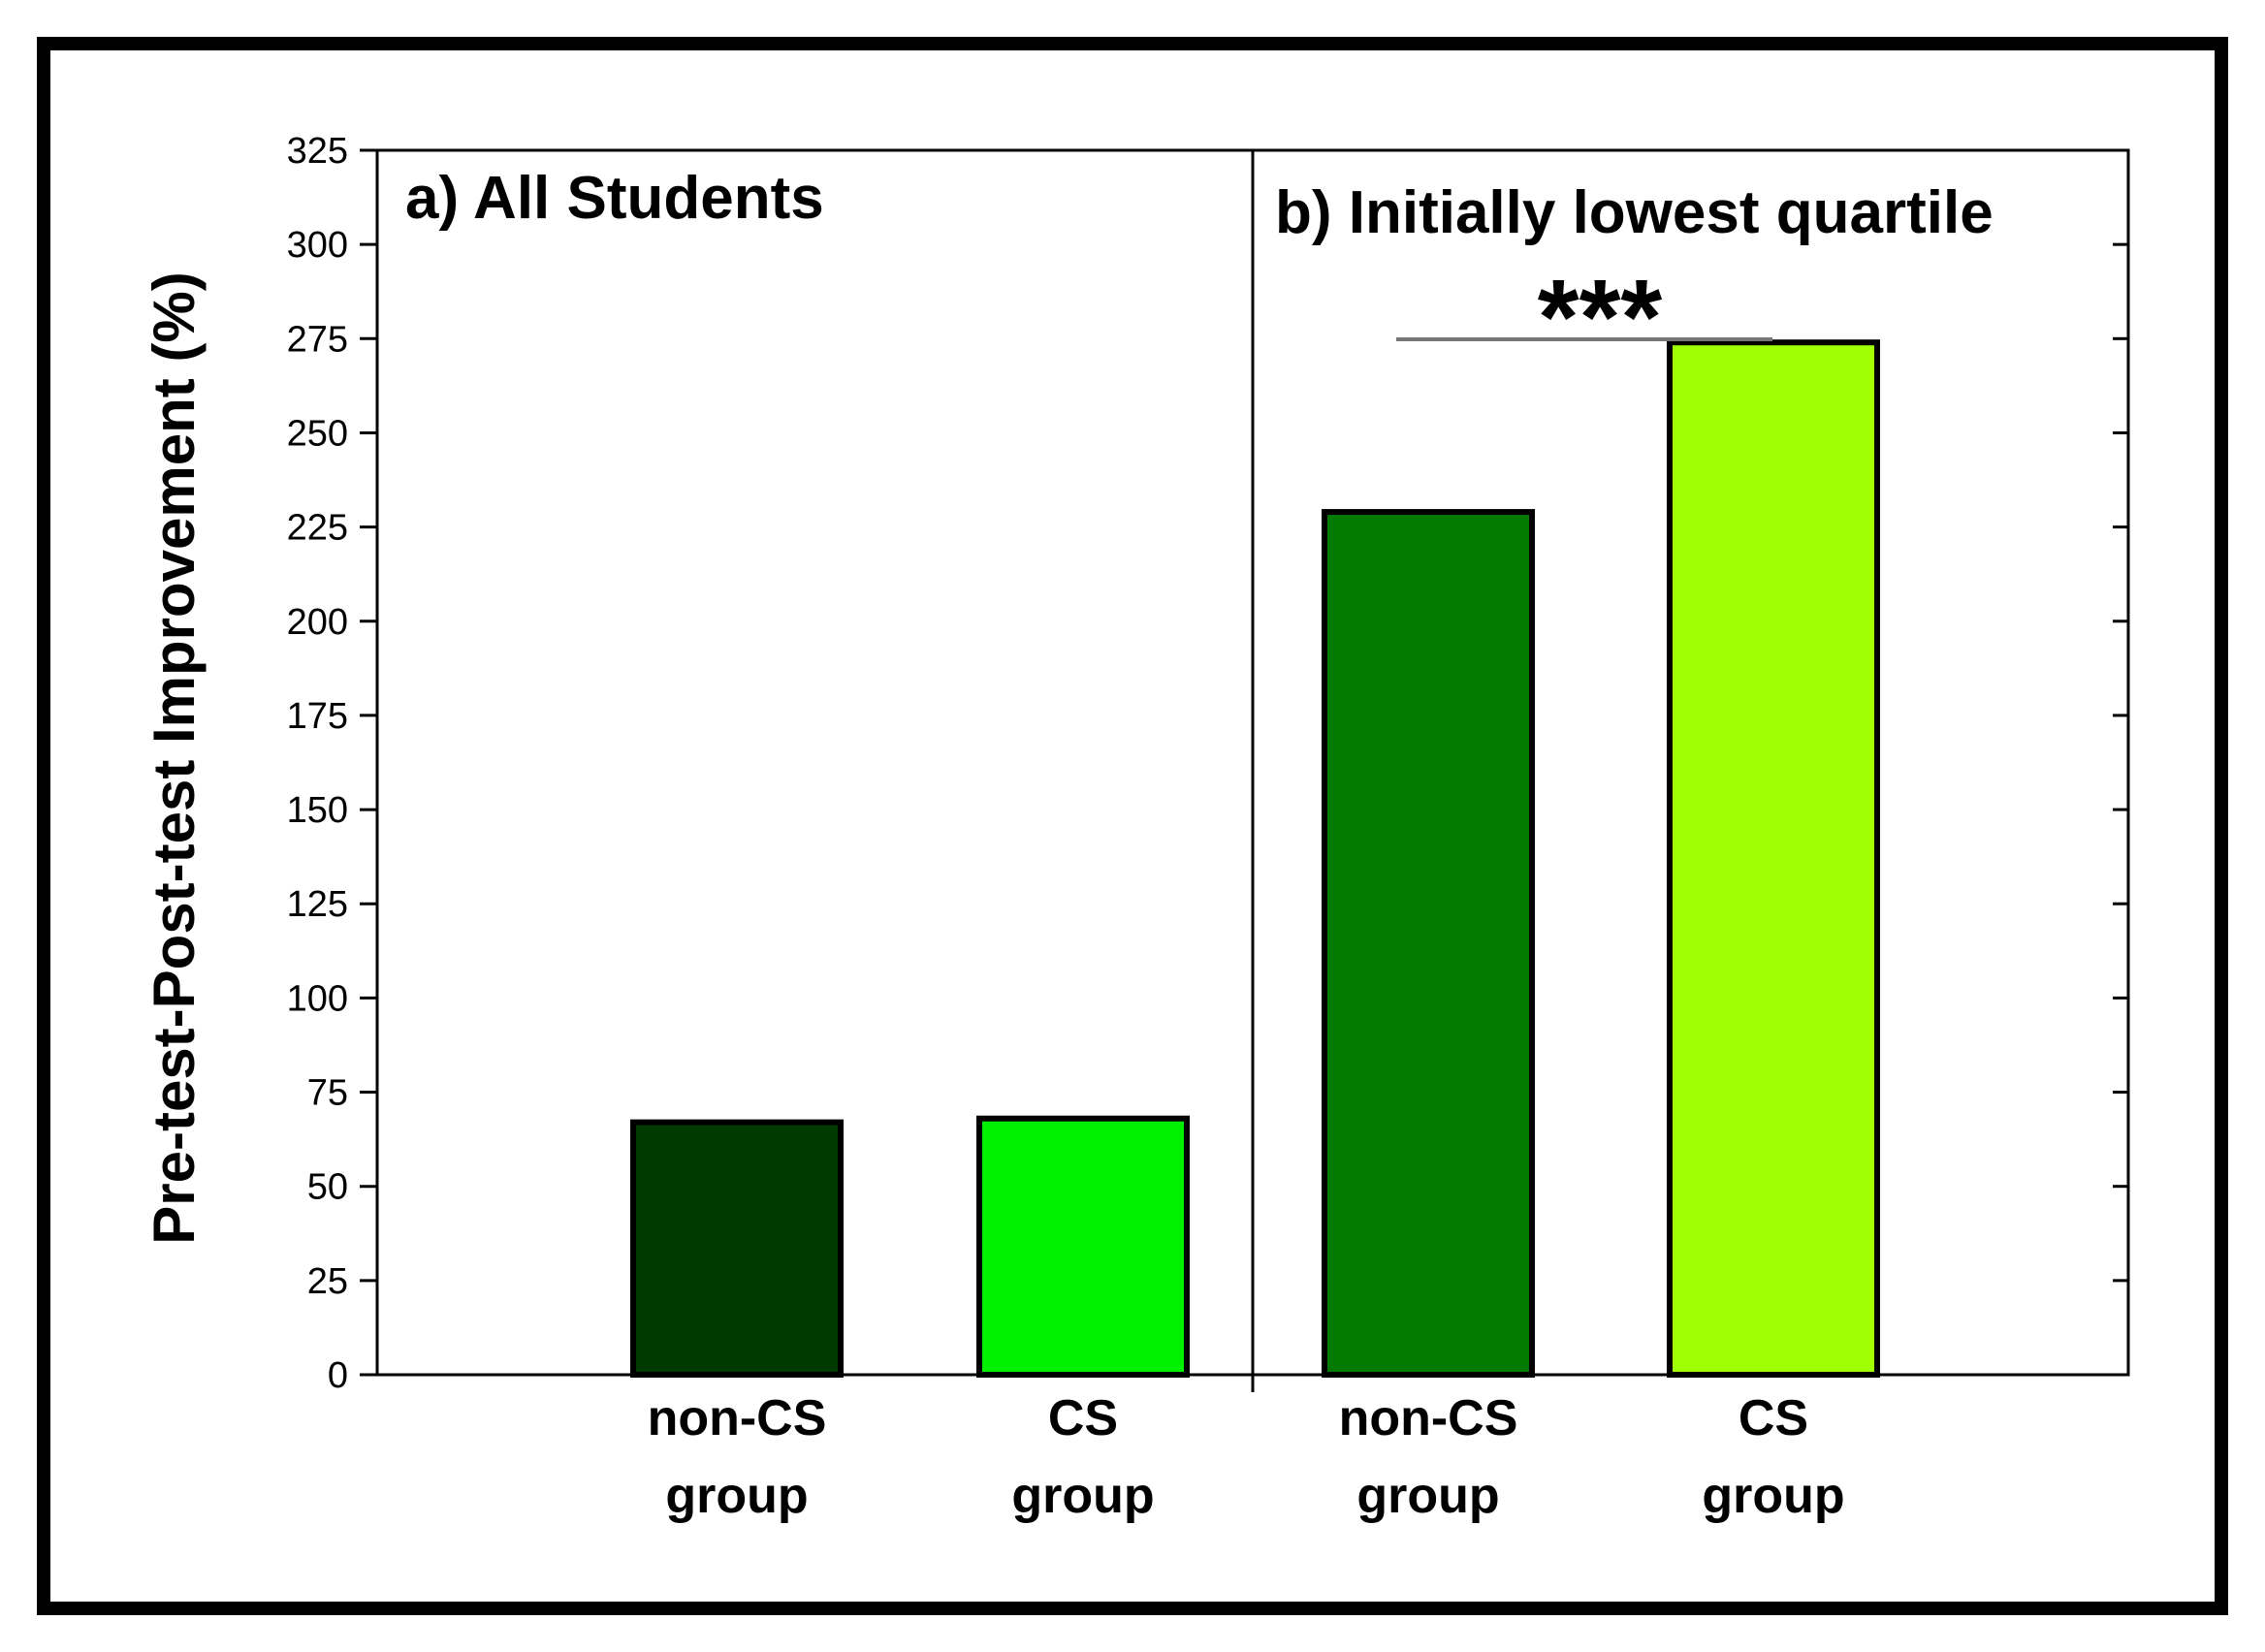 Image resolution: width=2265 pixels, height=1652 pixels. I want to click on y-tick-label: 25, so click(327, 1282).